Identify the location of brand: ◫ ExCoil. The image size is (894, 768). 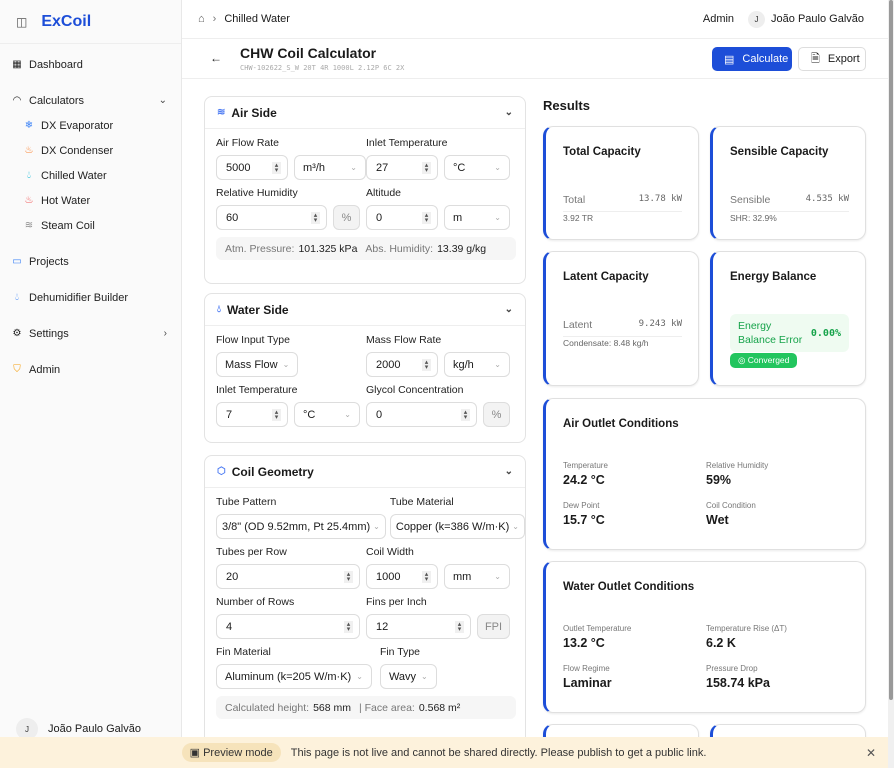
(90, 22).